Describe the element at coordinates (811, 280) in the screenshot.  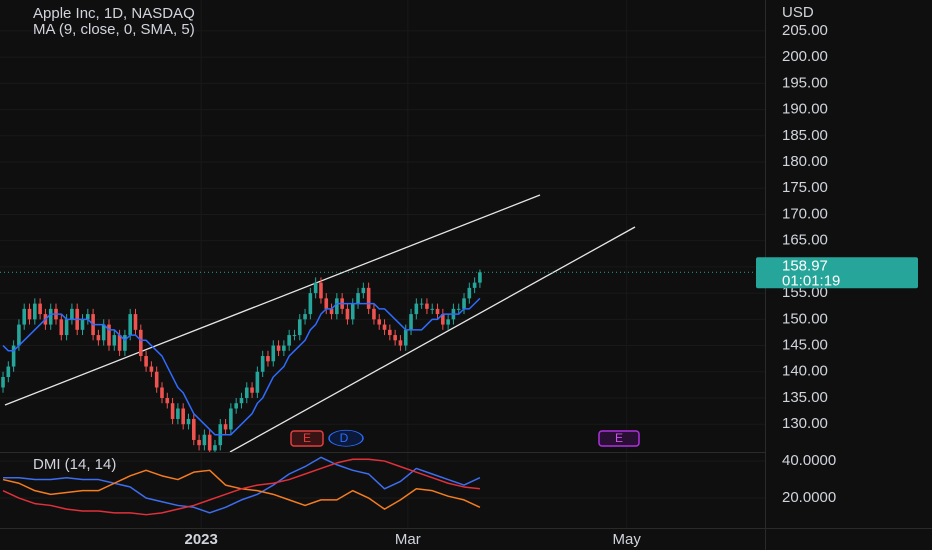
I see `countdown-label: 01:01:19` at that location.